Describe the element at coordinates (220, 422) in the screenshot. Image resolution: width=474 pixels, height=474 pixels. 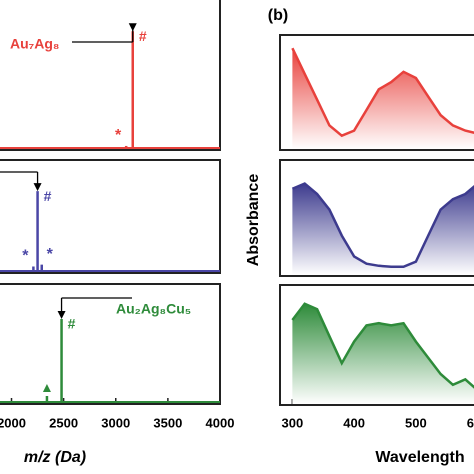
I see `x-tick-label: 4000` at that location.